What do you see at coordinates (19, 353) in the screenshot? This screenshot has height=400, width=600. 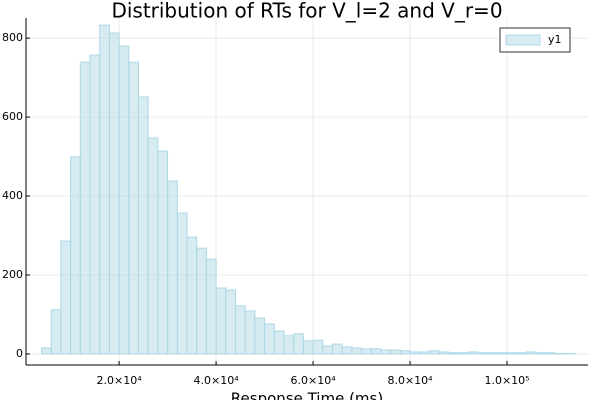 I see `y-tick-label: 0` at bounding box center [19, 353].